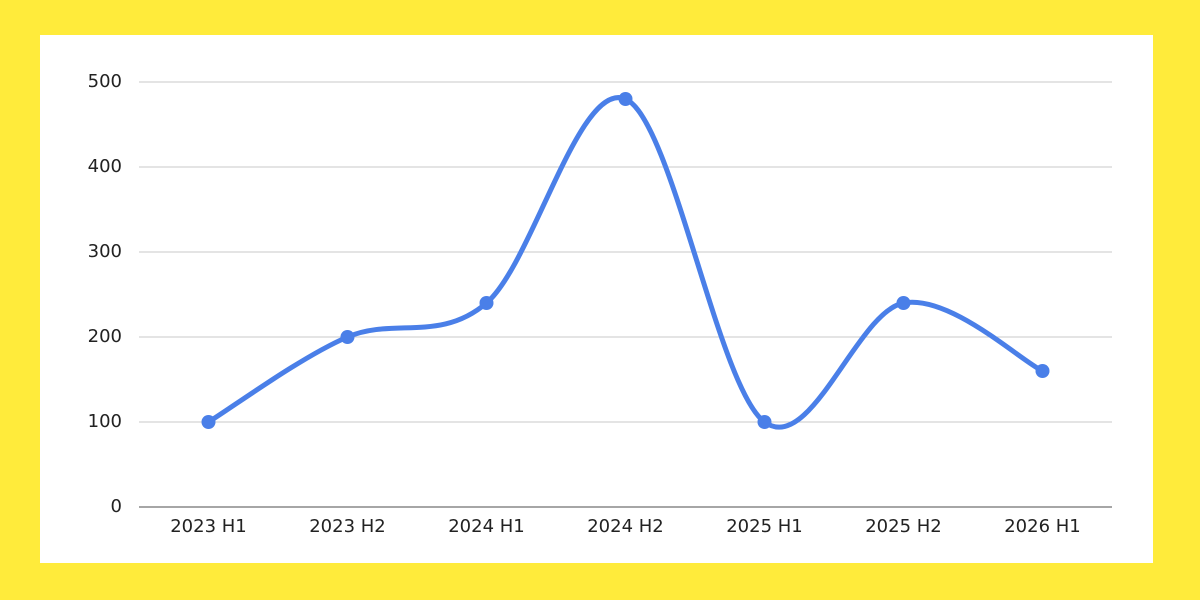 The width and height of the screenshot is (1200, 600). What do you see at coordinates (105, 166) in the screenshot?
I see `y-tick-label: 400` at bounding box center [105, 166].